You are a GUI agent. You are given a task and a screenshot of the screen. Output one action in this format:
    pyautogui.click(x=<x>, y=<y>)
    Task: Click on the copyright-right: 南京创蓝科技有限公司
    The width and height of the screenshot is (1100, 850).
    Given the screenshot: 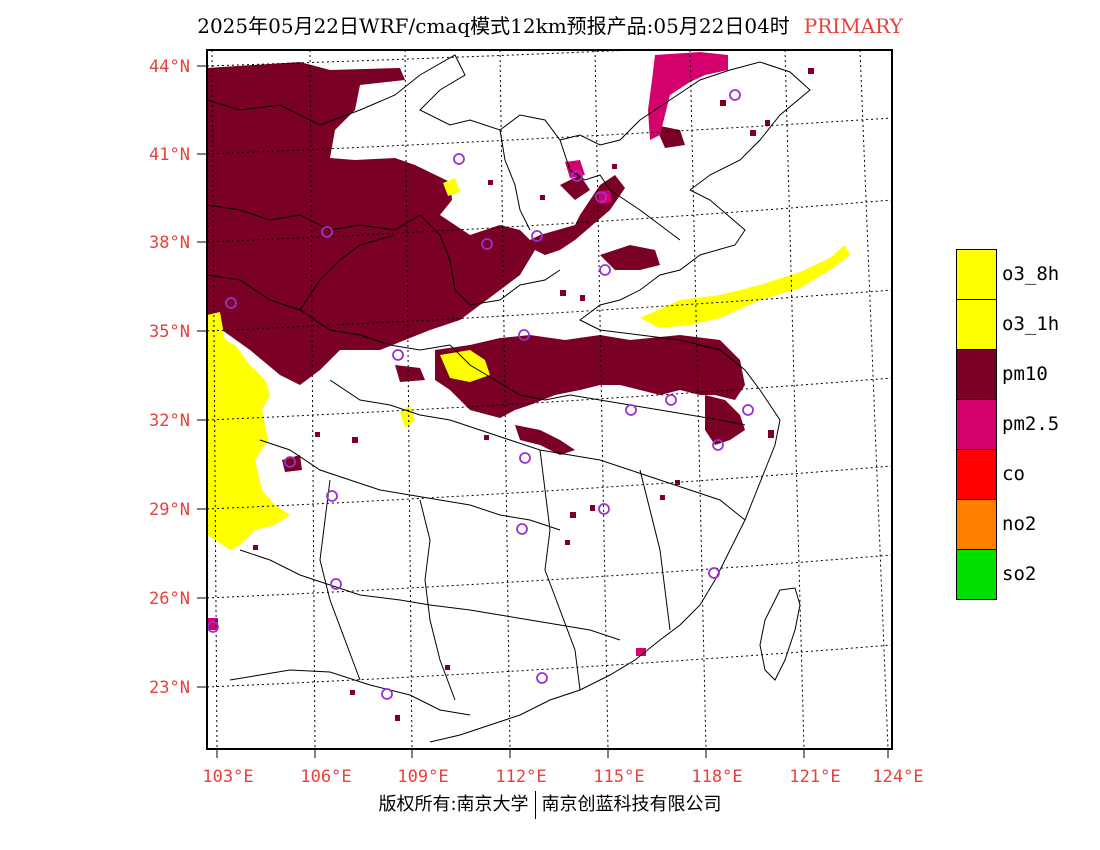 What is the action you would take?
    pyautogui.click(x=631, y=804)
    